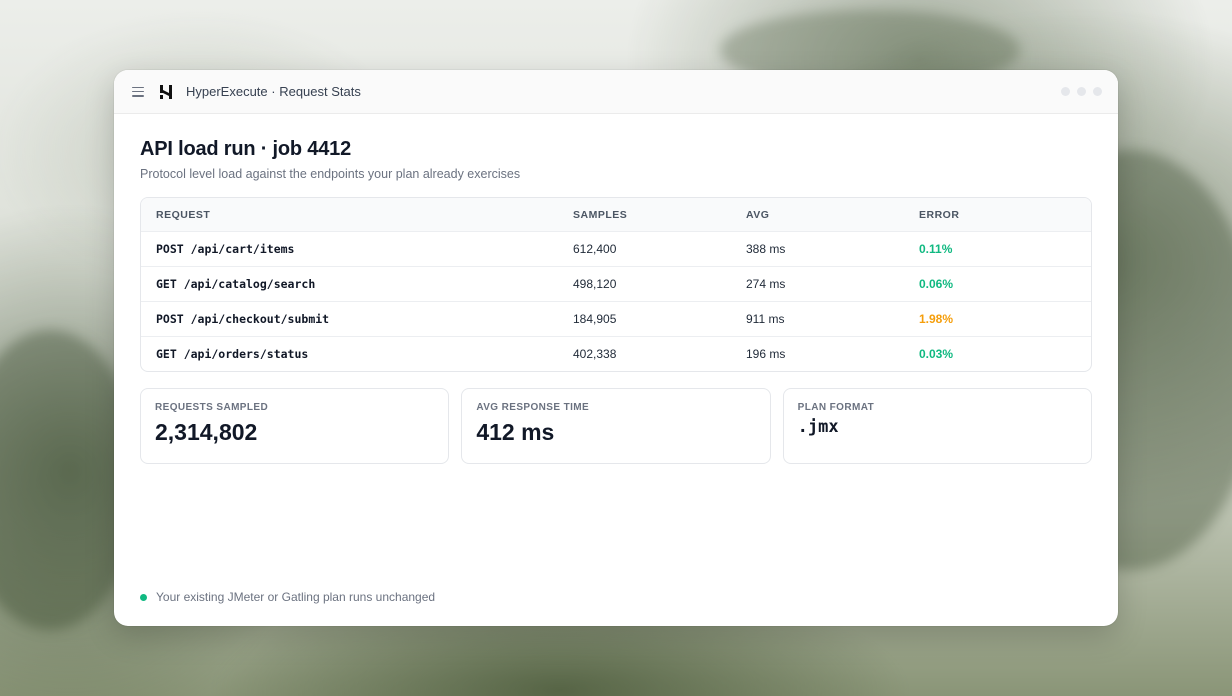  I want to click on request-cell: POST /api/cart/items, so click(225, 249).